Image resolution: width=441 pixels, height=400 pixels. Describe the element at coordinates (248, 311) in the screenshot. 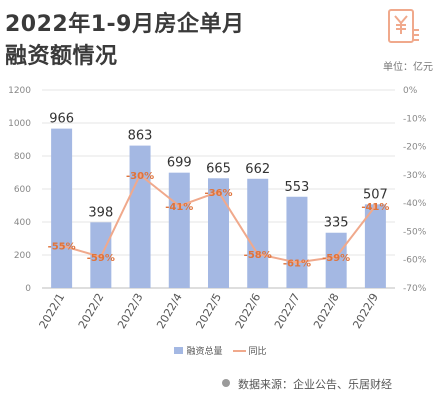

I see `category-label: 2022/6` at that location.